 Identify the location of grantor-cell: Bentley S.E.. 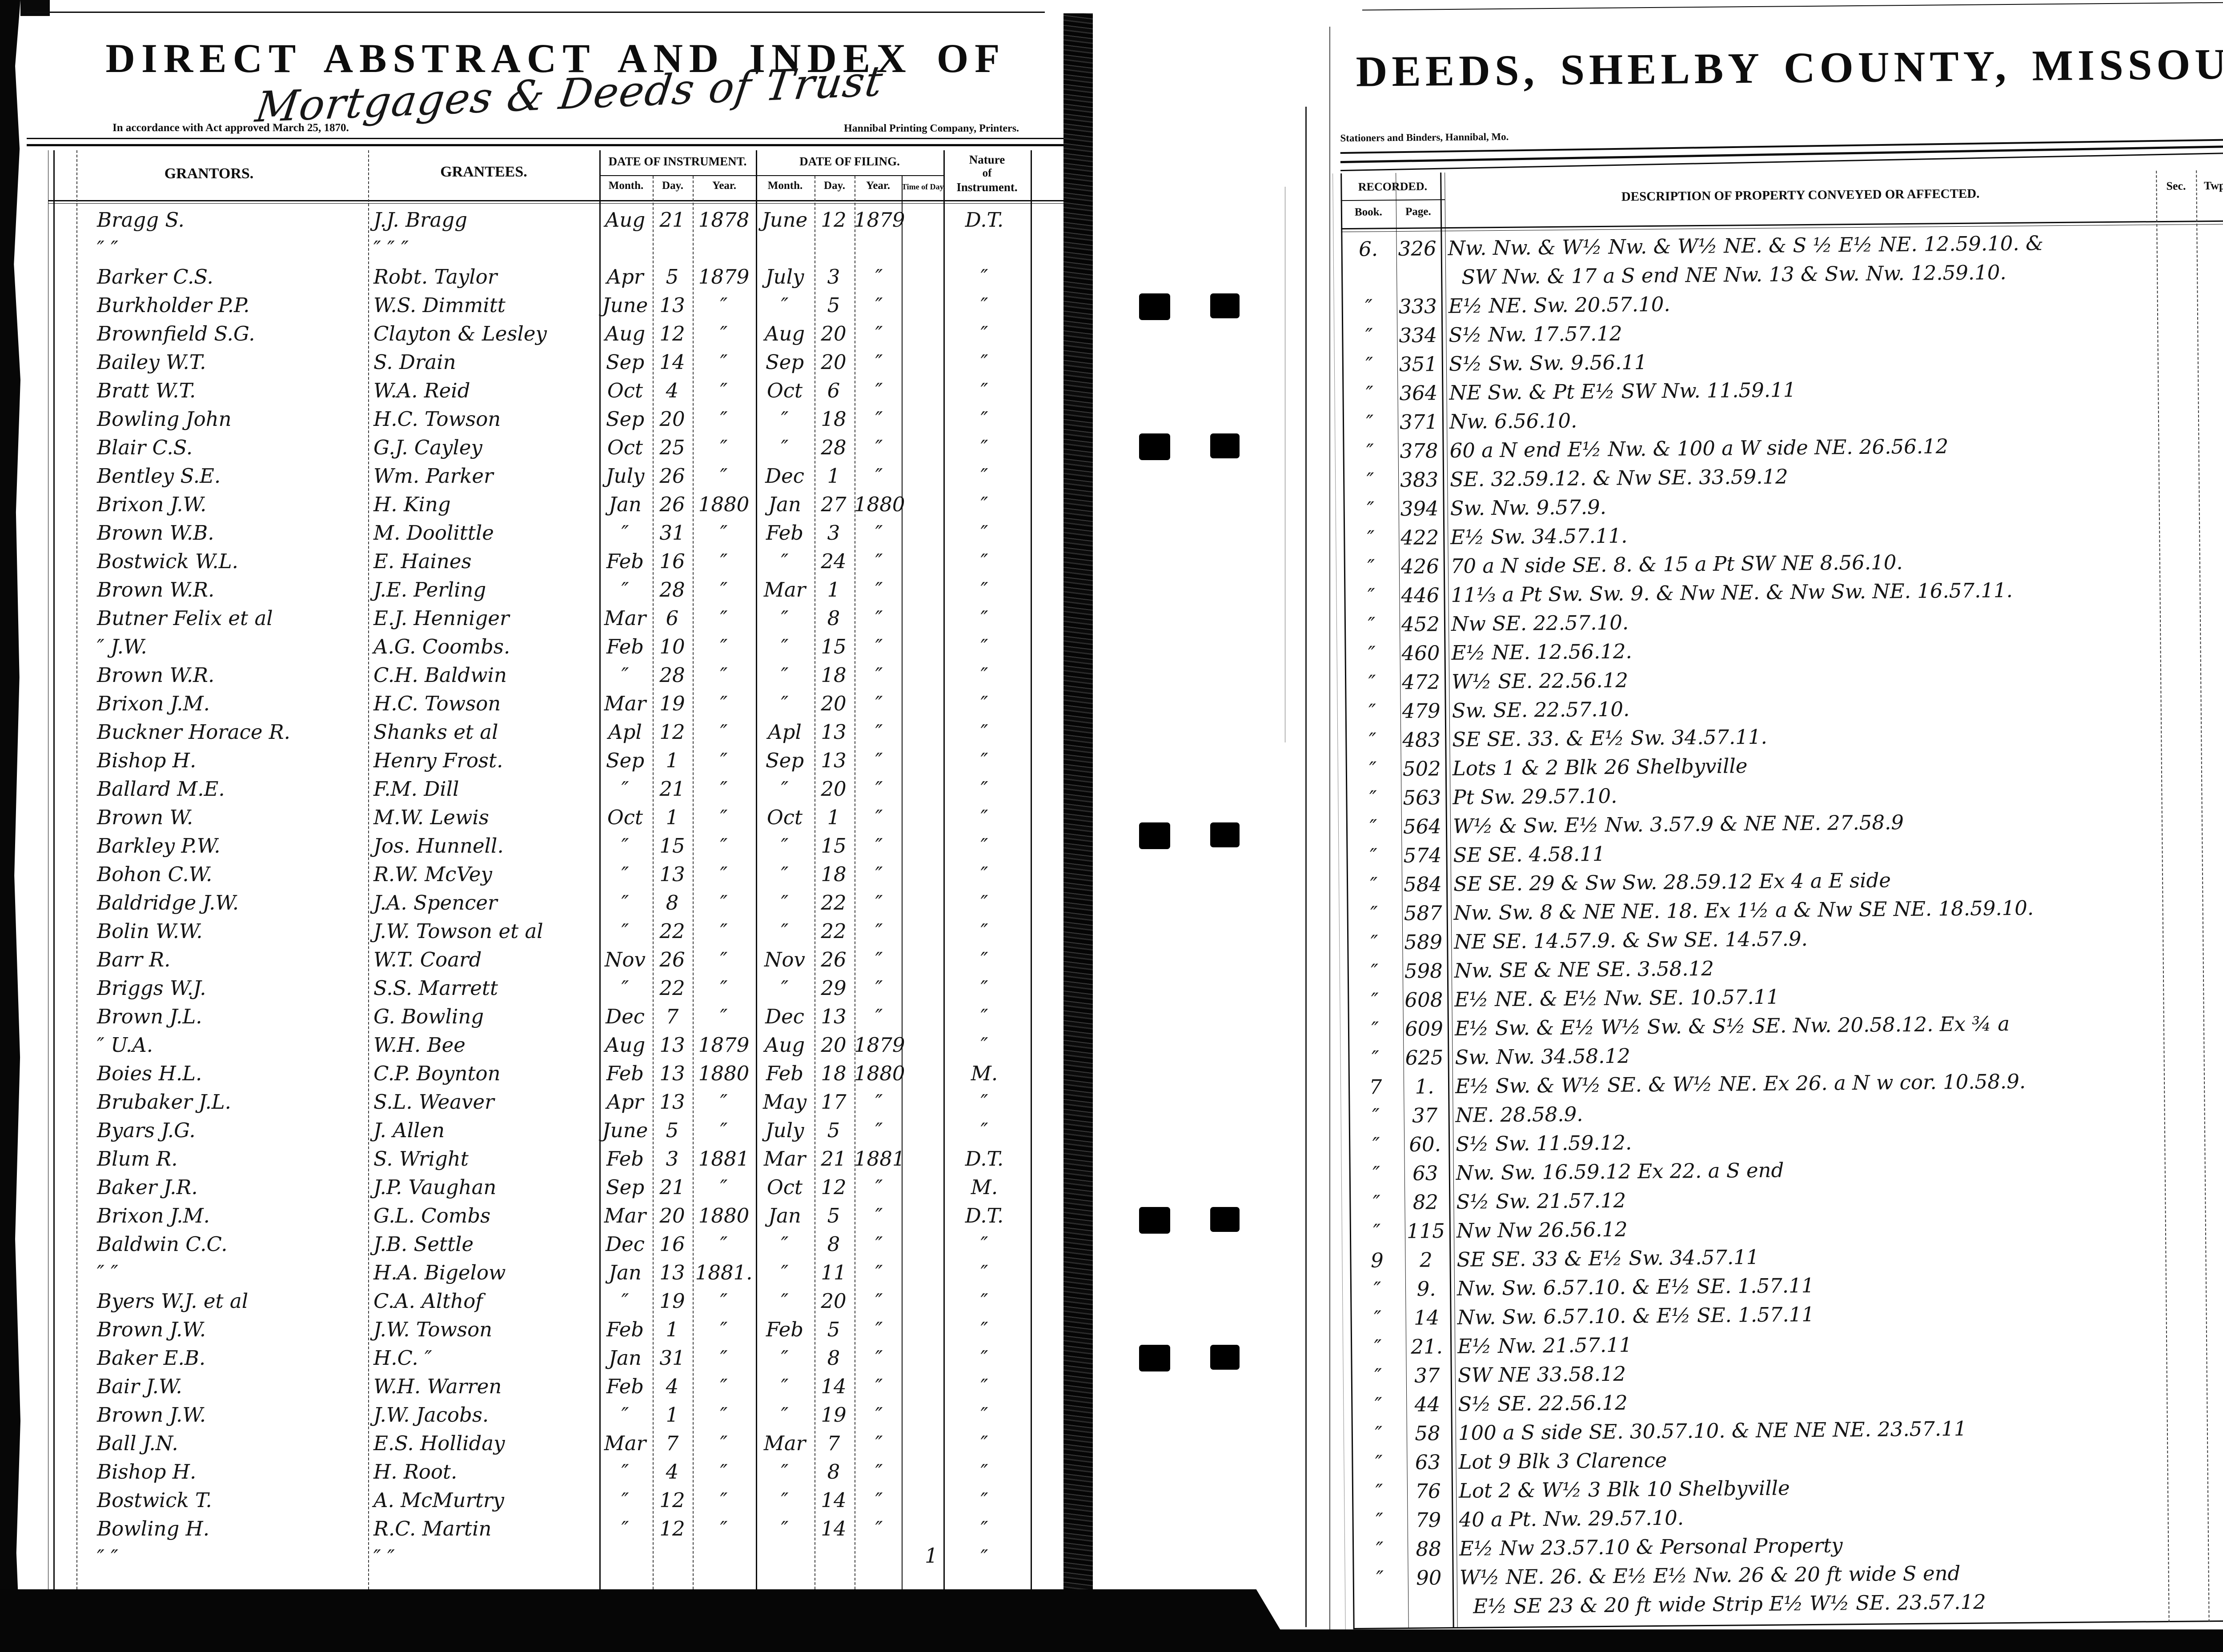
(159, 476).